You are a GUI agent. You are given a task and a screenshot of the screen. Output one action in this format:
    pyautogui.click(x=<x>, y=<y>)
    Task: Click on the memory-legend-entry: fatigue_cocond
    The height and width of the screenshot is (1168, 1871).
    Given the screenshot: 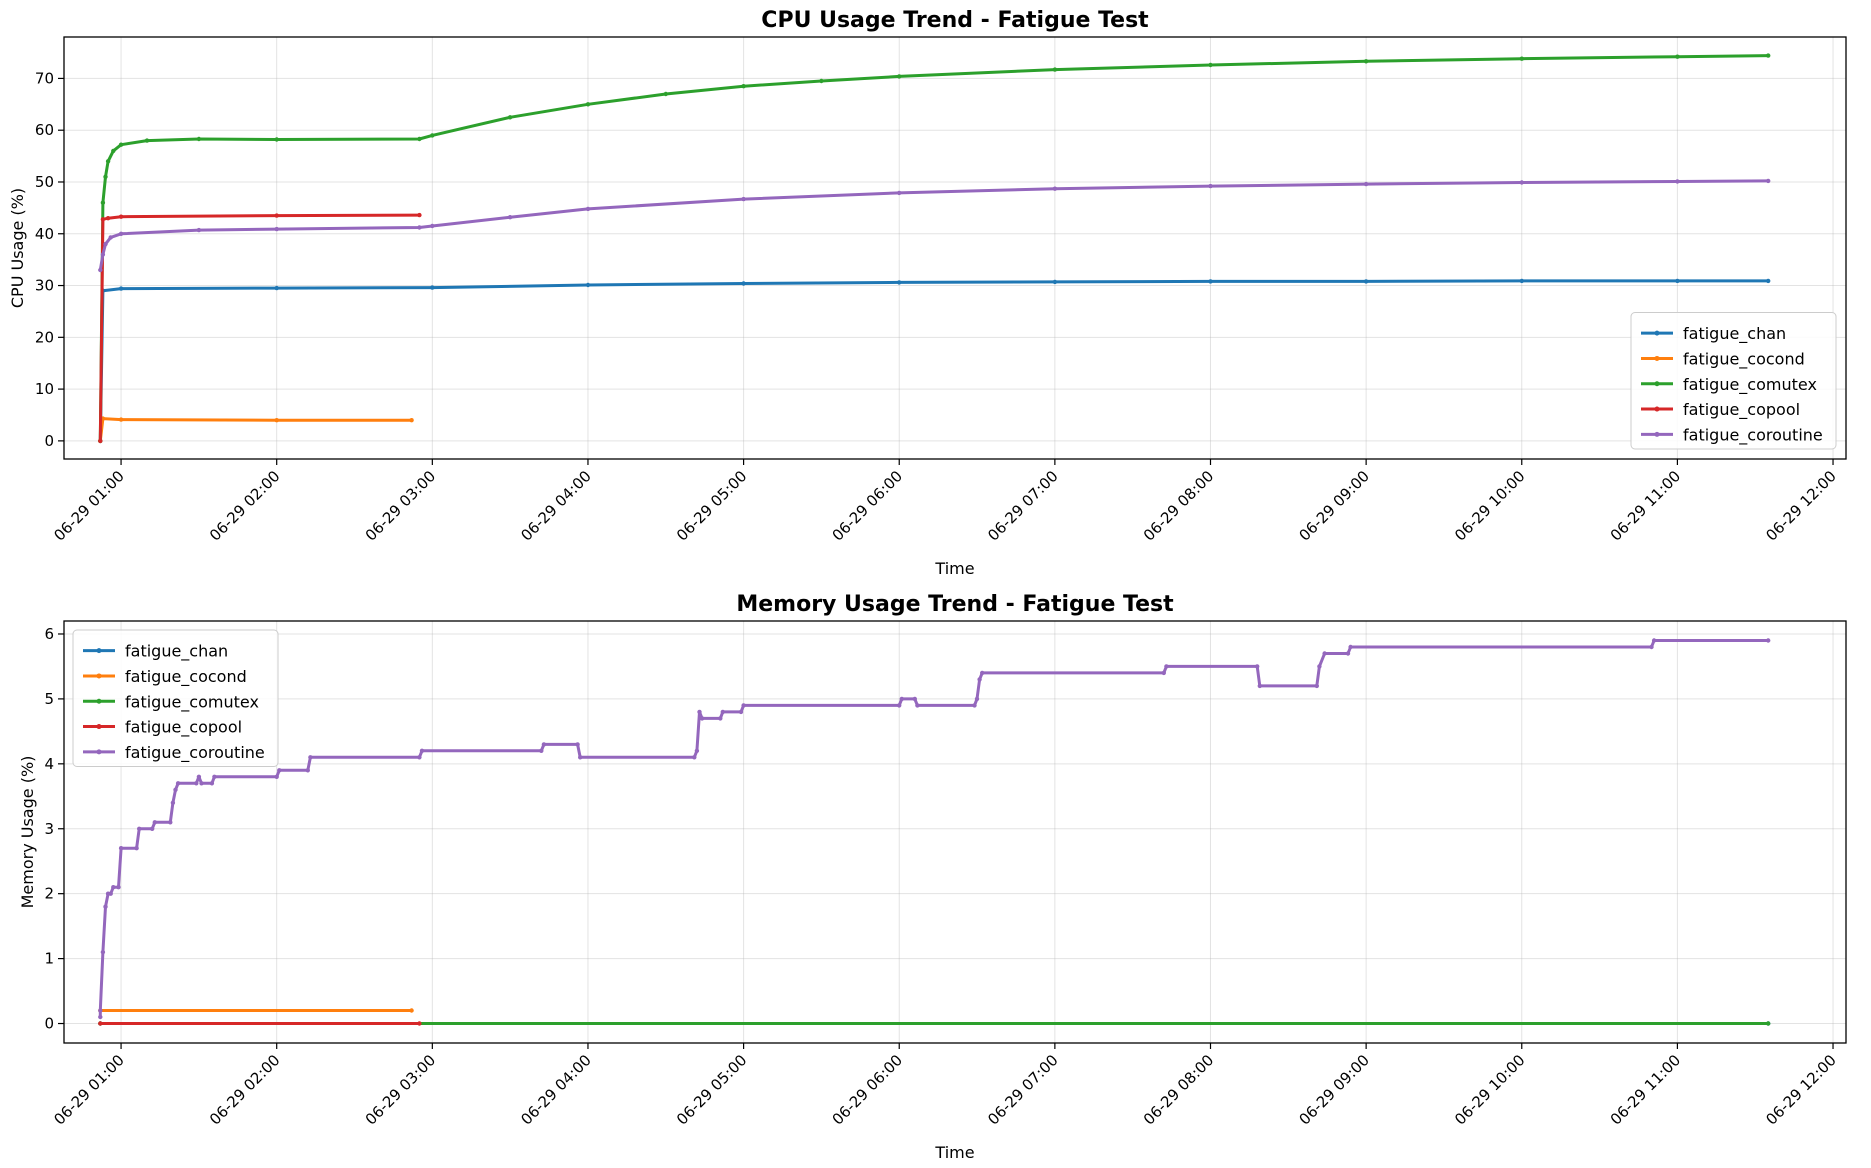 What is the action you would take?
    pyautogui.click(x=186, y=677)
    